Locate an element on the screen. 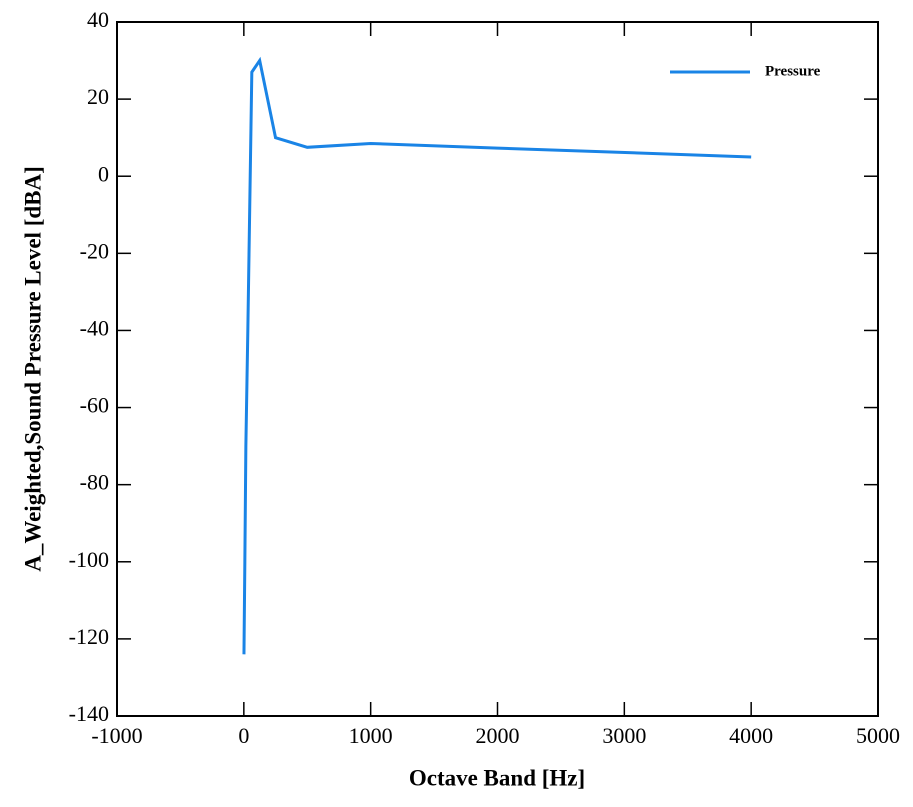 The image size is (913, 807). legend-label: Pressure is located at coordinates (793, 71).